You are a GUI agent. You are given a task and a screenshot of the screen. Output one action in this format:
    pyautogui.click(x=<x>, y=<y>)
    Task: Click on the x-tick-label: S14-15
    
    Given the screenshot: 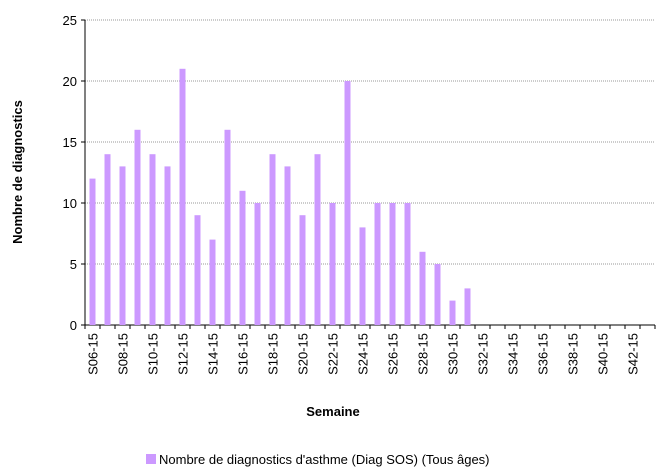 What is the action you would take?
    pyautogui.click(x=213, y=354)
    